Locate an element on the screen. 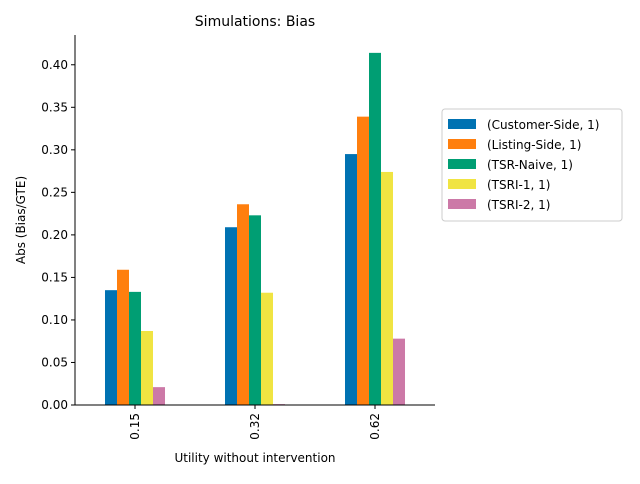 Image resolution: width=640 pixels, height=484 pixels. y-tick-label: 0.20 is located at coordinates (54, 235).